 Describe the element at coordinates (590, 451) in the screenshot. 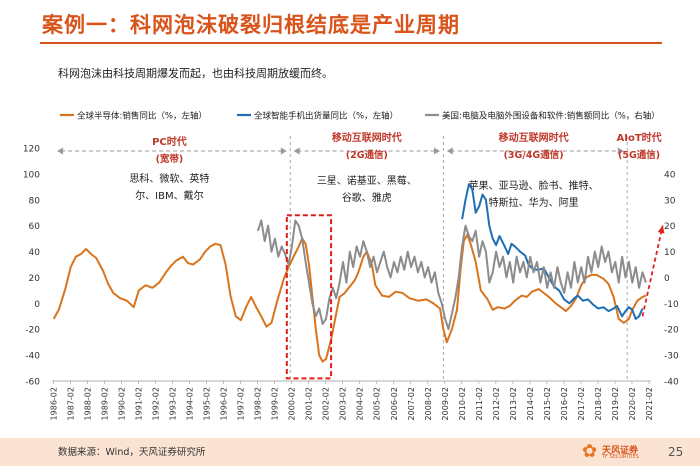

I see `flower-icon: ✿` at that location.